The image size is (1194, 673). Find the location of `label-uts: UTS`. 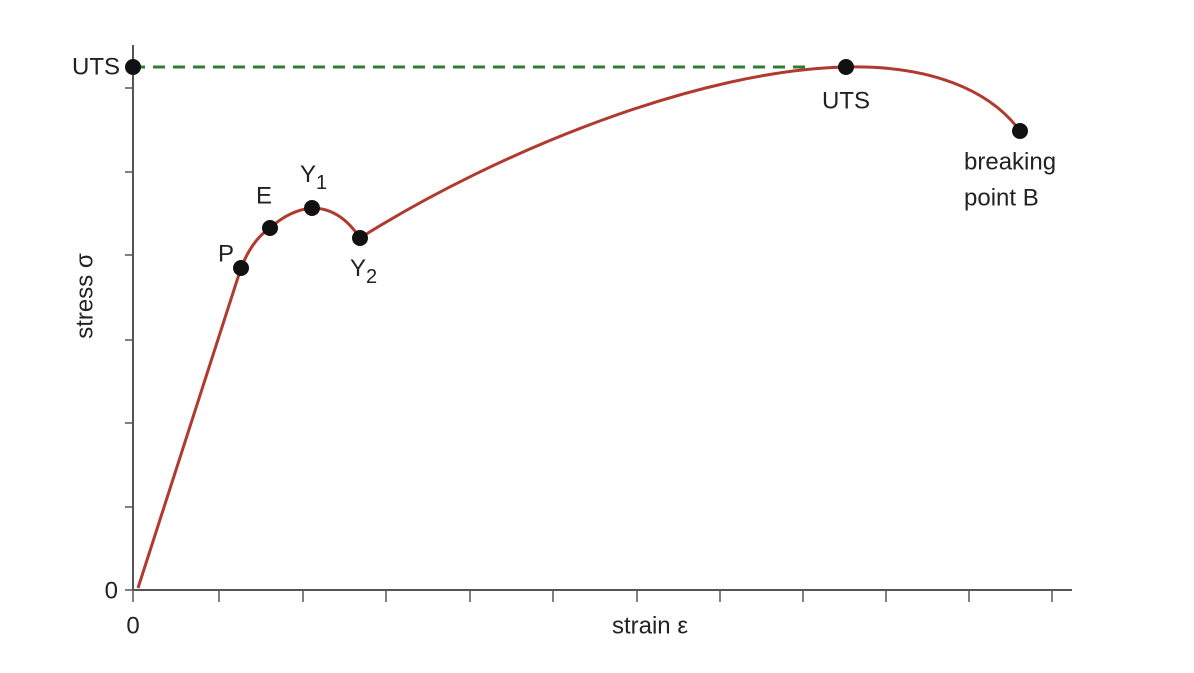

label-uts: UTS is located at coordinates (846, 100).